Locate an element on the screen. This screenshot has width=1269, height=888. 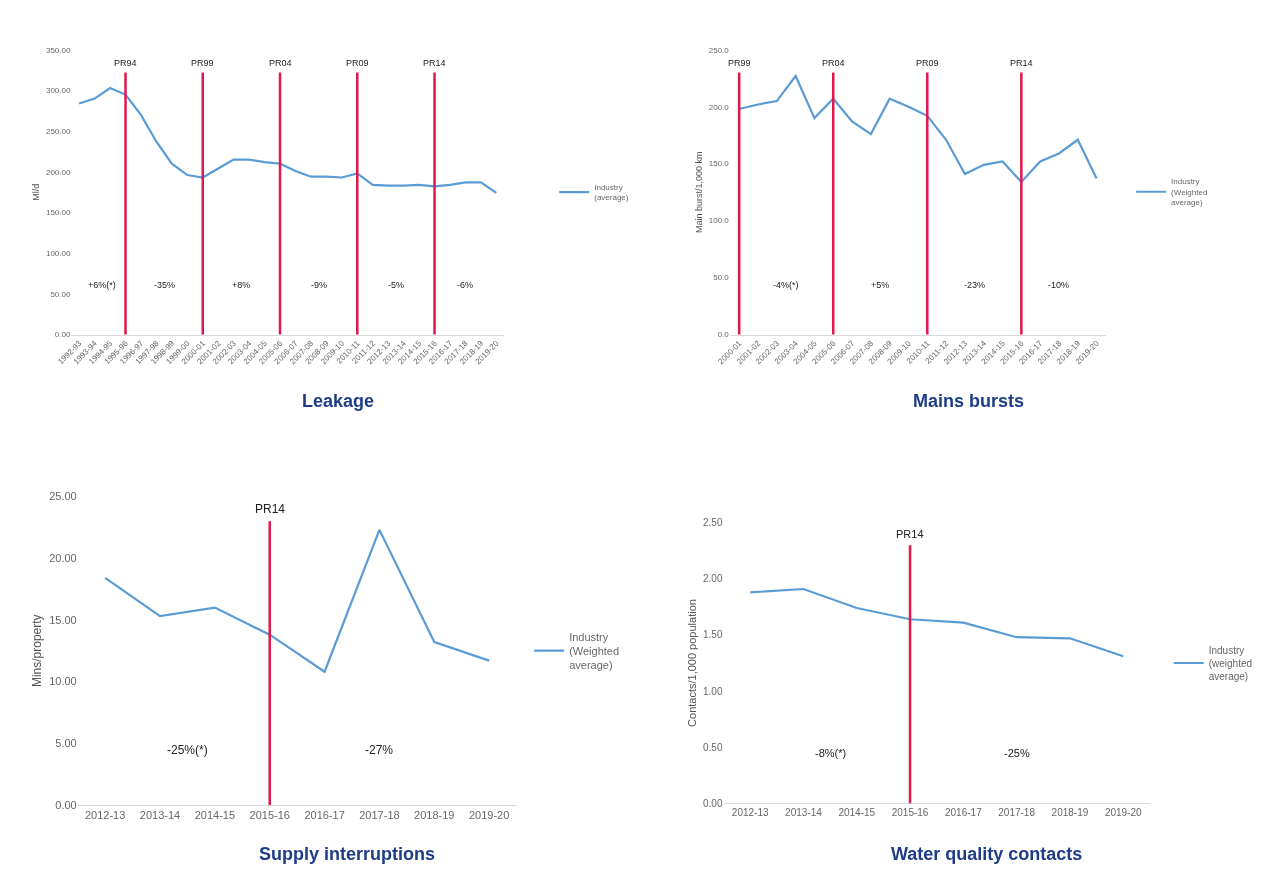
y-tick-label: 1.00 is located at coordinates (713, 691).